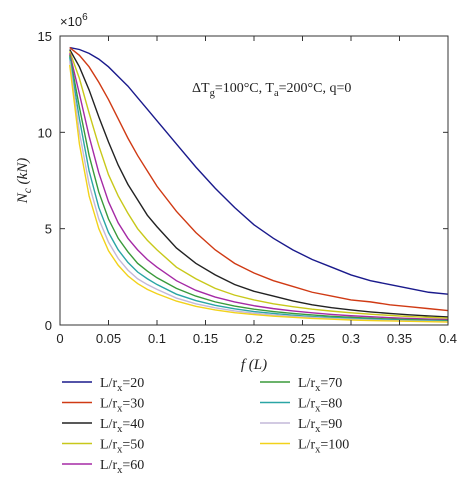 This screenshot has height=500, width=476. Describe the element at coordinates (122, 467) in the screenshot. I see `legend-label: L/rx=60` at that location.